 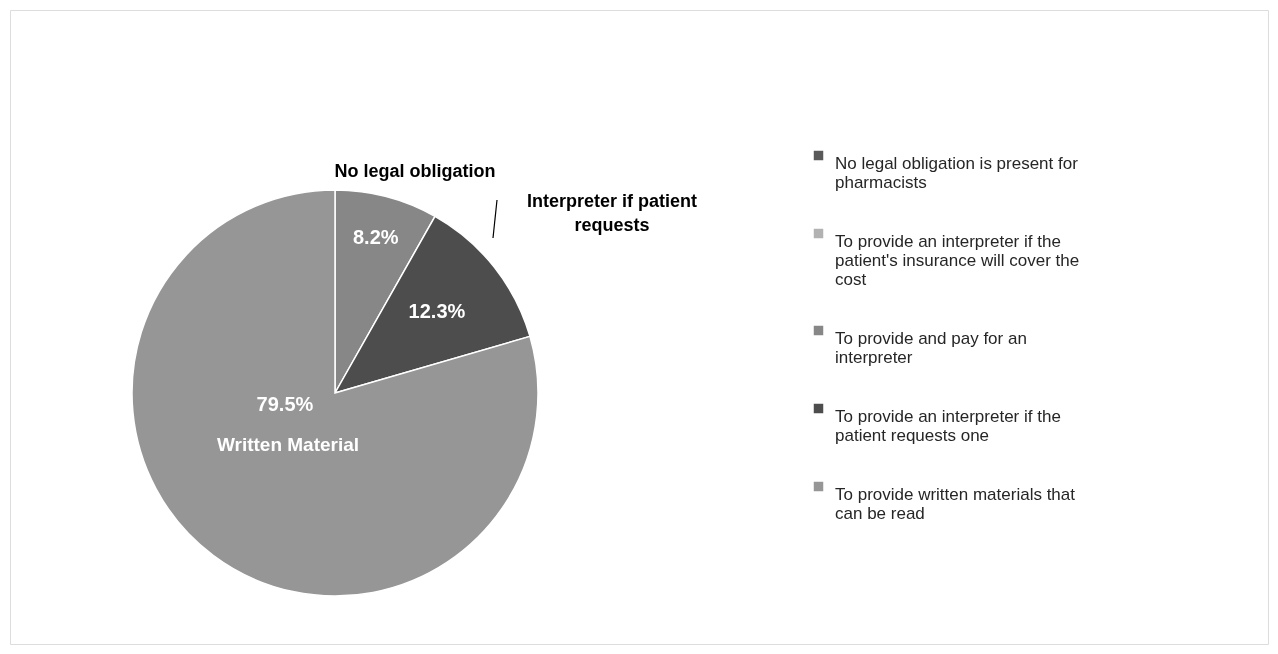 I want to click on legend-label: No legal obligation is present for pharmacists, so click(x=957, y=172).